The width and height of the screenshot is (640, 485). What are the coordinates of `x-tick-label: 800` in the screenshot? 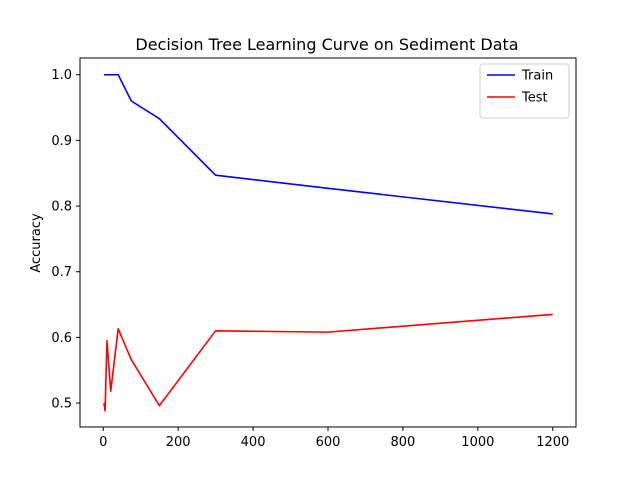 It's located at (403, 442).